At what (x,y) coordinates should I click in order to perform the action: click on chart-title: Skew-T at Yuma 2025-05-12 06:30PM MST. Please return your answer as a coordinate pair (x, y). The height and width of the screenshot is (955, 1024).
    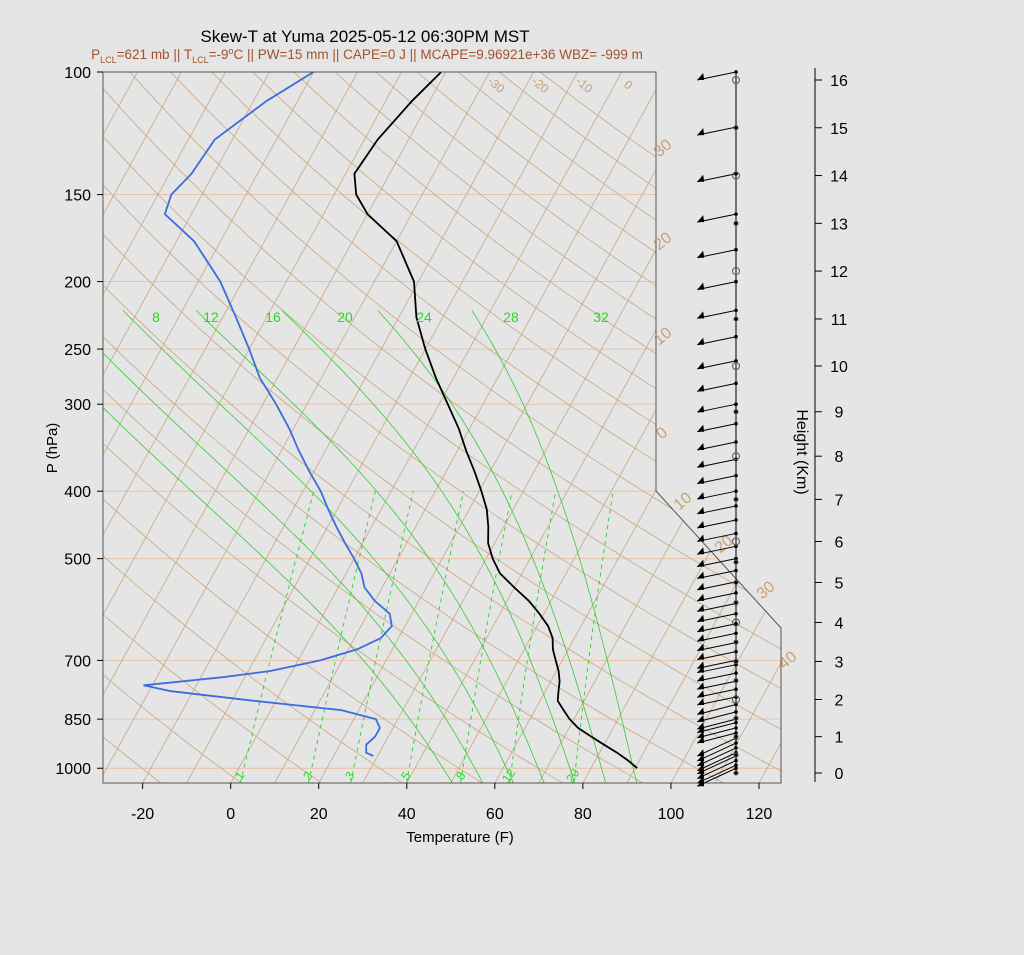
    Looking at the image, I should click on (364, 36).